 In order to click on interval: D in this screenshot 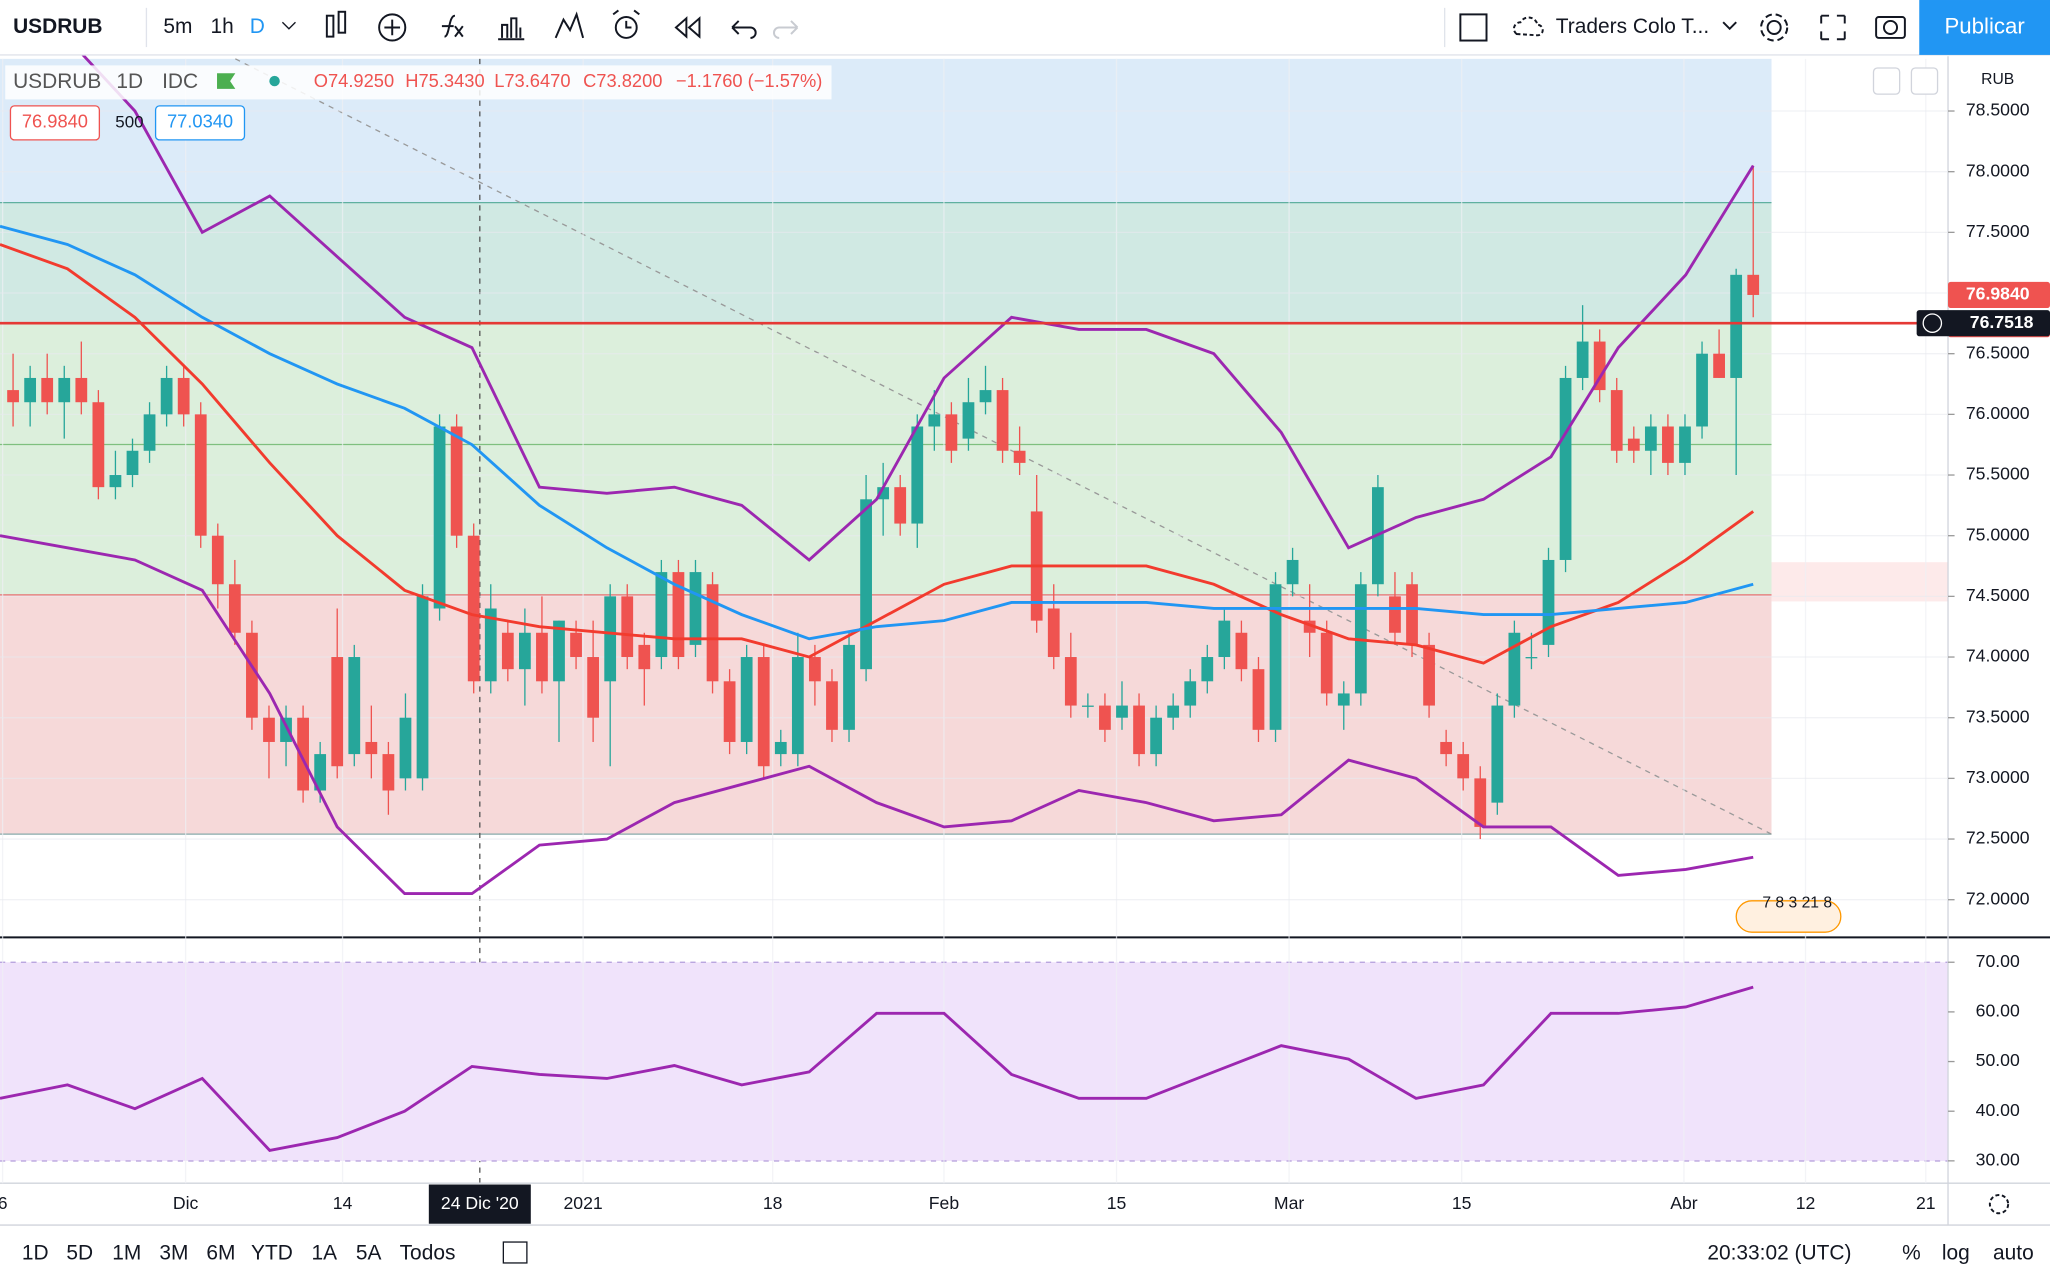, I will do `click(257, 26)`.